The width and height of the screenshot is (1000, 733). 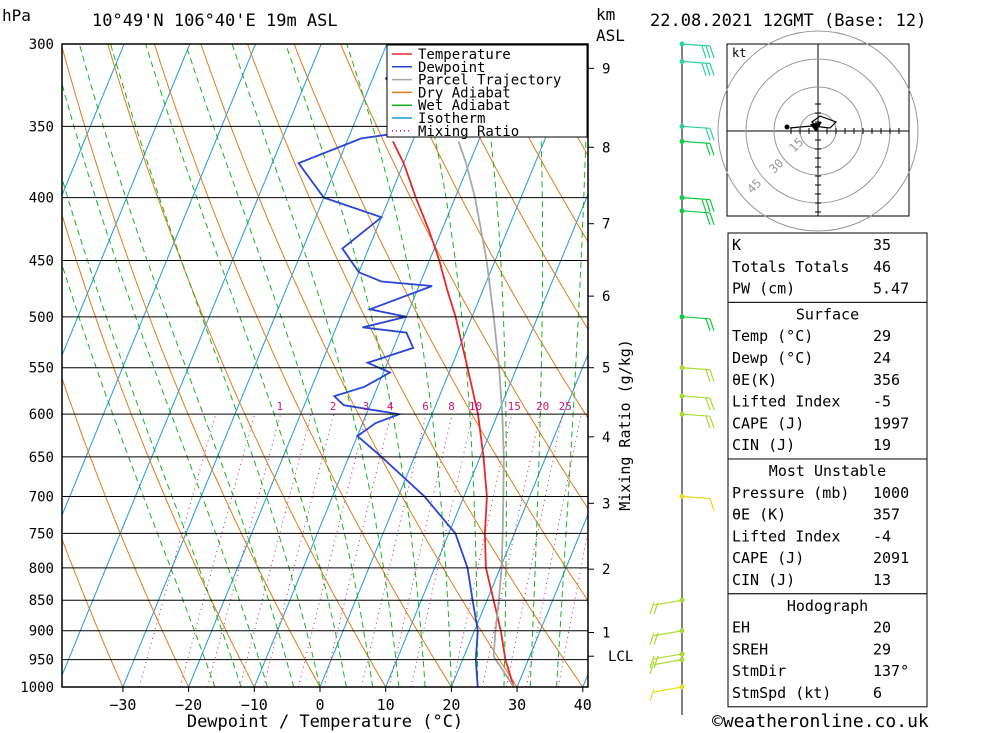 What do you see at coordinates (386, 705) in the screenshot?
I see `x-tick-label: 10` at bounding box center [386, 705].